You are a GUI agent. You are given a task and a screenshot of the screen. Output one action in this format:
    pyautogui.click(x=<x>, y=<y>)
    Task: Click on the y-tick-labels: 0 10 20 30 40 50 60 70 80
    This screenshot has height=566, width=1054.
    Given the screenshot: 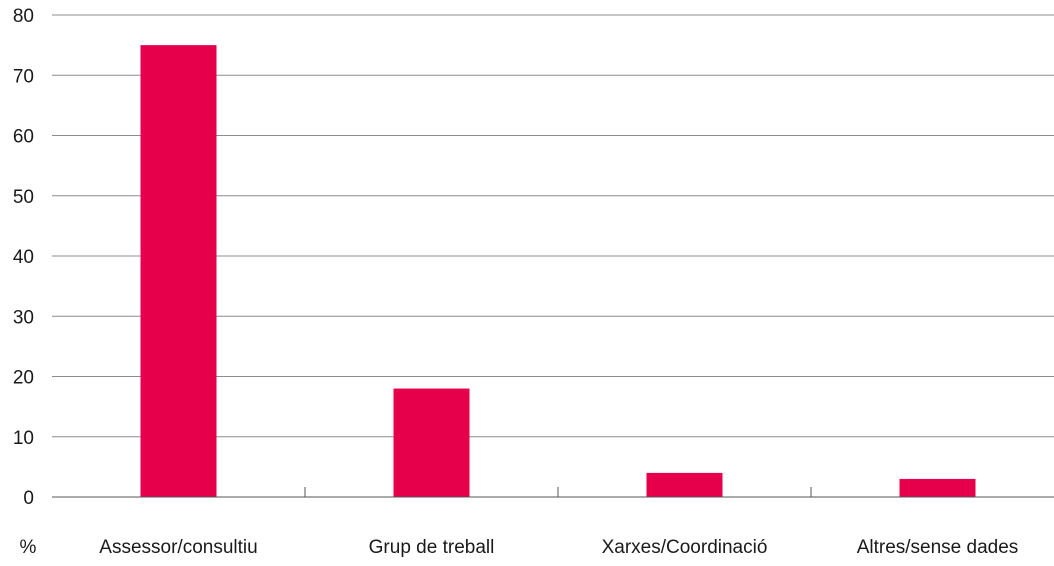 What is the action you would take?
    pyautogui.click(x=23, y=257)
    